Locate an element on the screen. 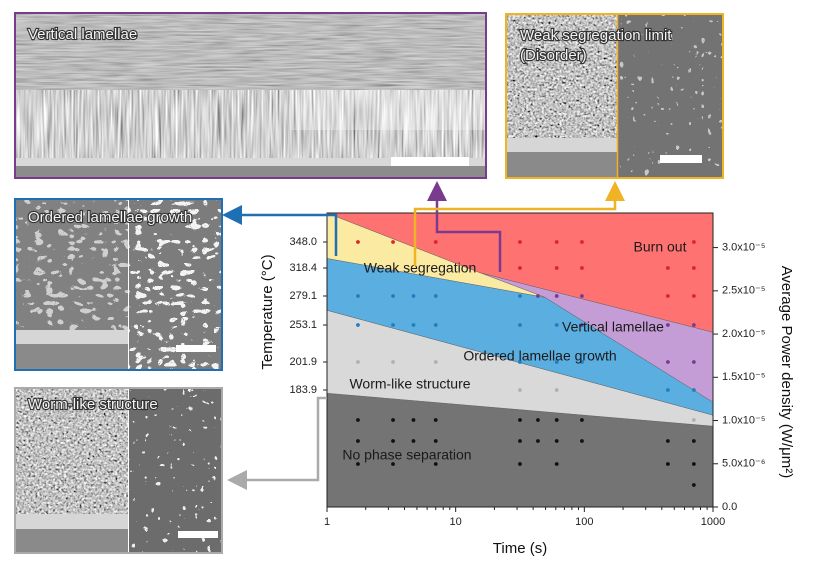  y2-axis-title: Average Power density (W/μm²) is located at coordinates (786, 372).